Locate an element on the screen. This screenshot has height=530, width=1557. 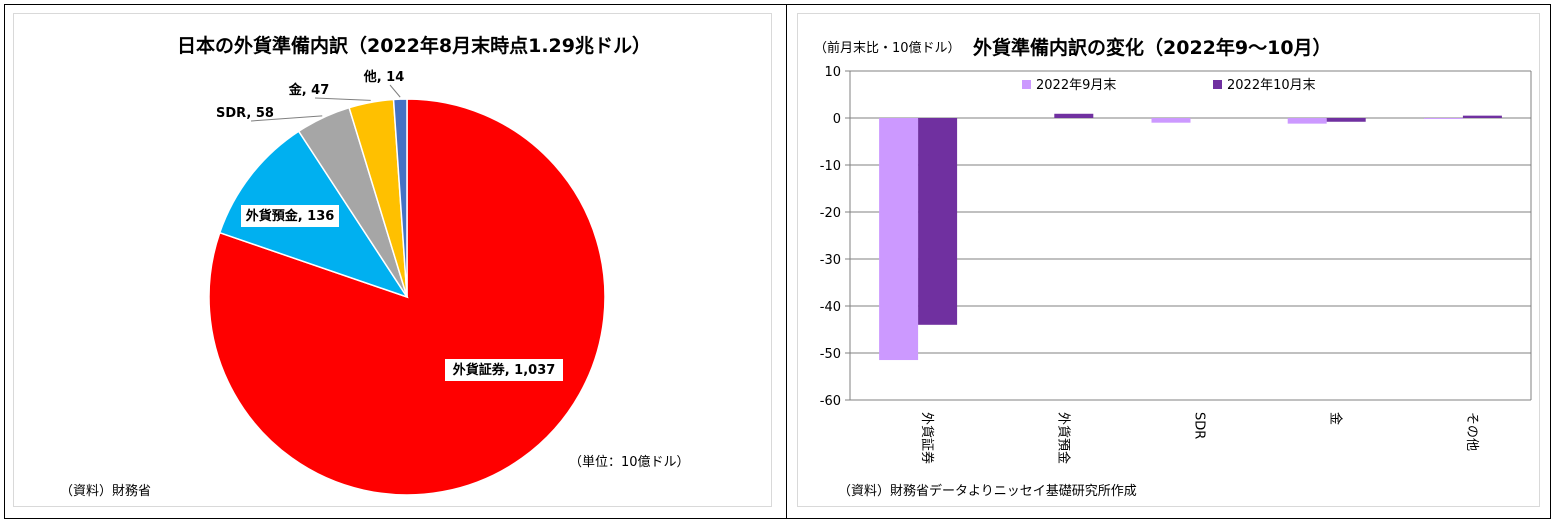
pie-label-0: 外貨証券, 1,037 is located at coordinates (504, 370).